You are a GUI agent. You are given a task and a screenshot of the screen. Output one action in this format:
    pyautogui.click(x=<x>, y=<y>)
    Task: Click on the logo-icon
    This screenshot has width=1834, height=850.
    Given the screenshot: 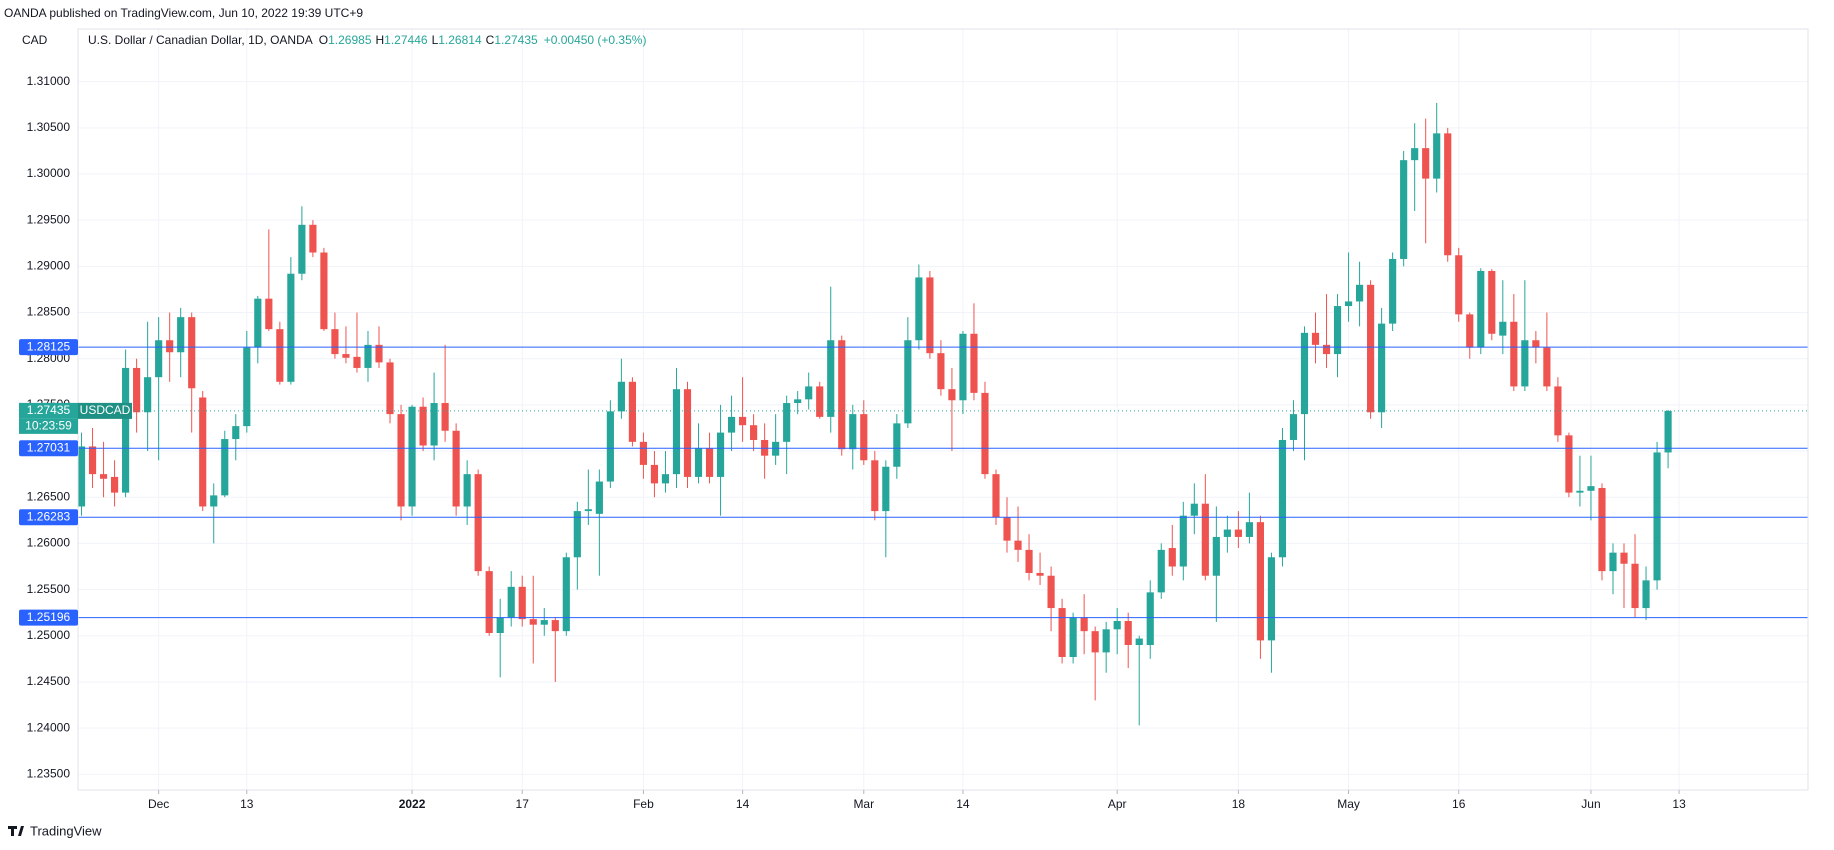 What is the action you would take?
    pyautogui.click(x=16, y=831)
    